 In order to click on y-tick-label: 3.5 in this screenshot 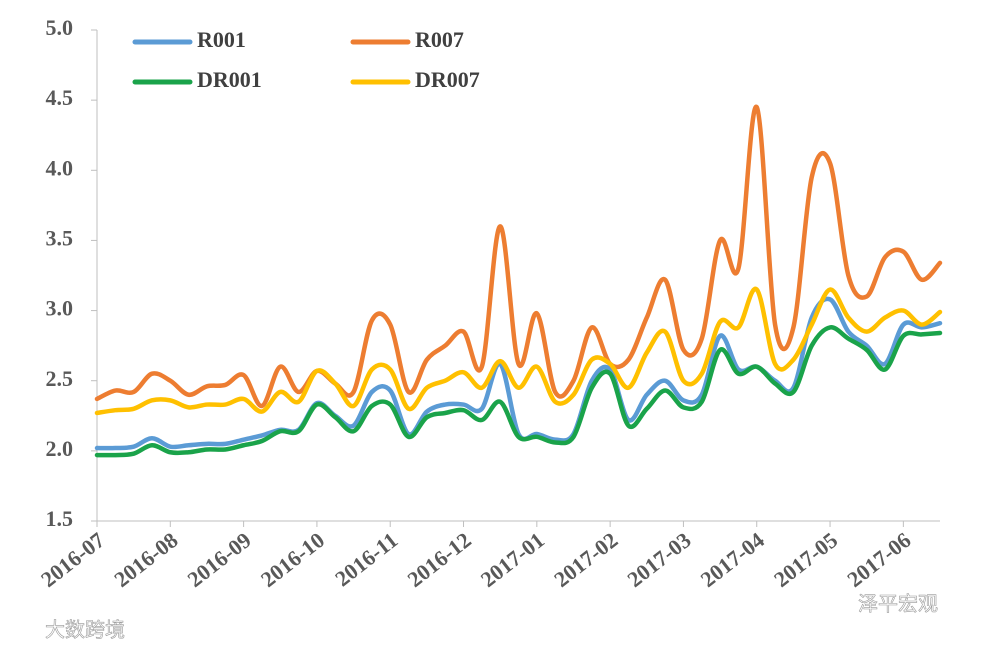, I will do `click(60, 237)`.